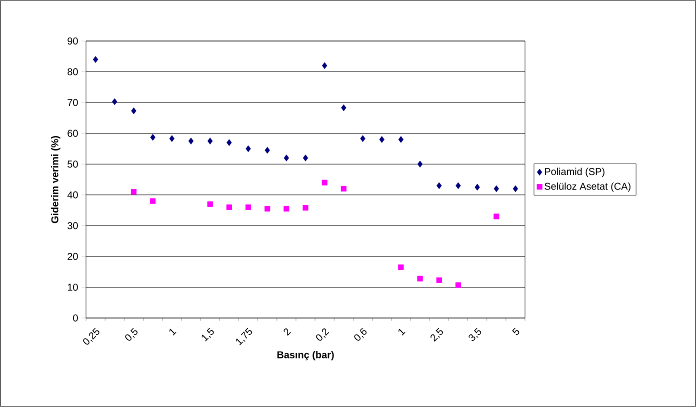 This screenshot has height=407, width=696. Describe the element at coordinates (73, 72) in the screenshot. I see `y-tick-label: 80` at that location.